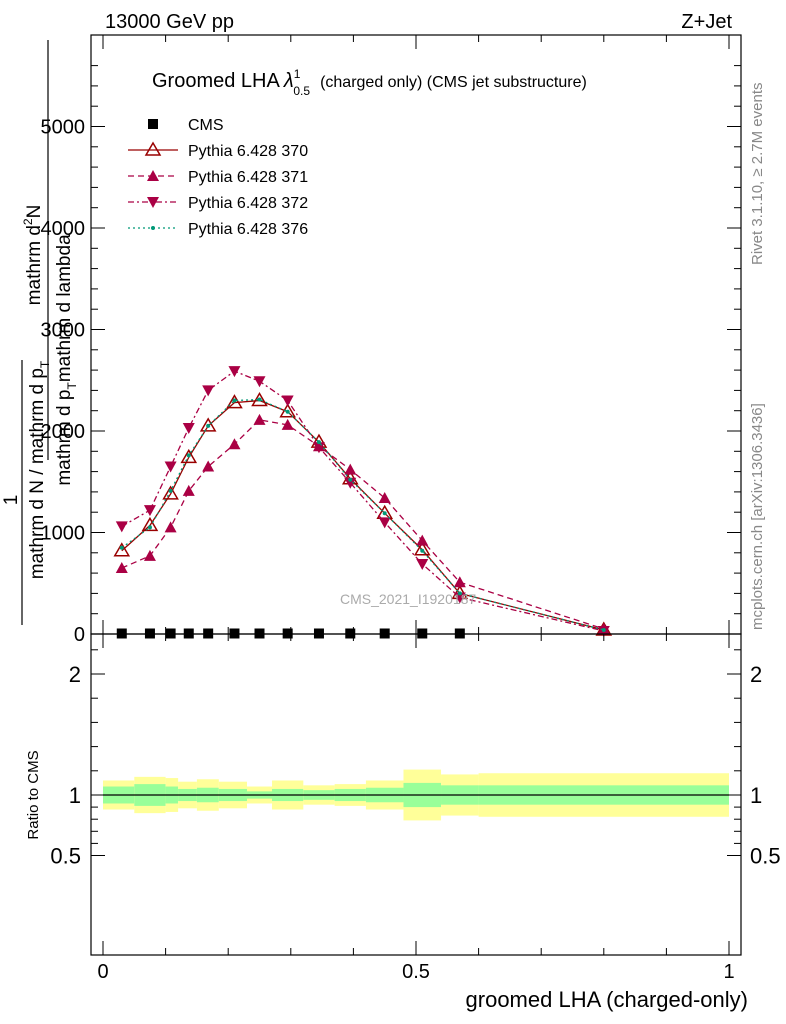 The width and height of the screenshot is (786, 1024). Describe the element at coordinates (765, 856) in the screenshot. I see `ratio-tick-label-right-0: 0.5` at that location.